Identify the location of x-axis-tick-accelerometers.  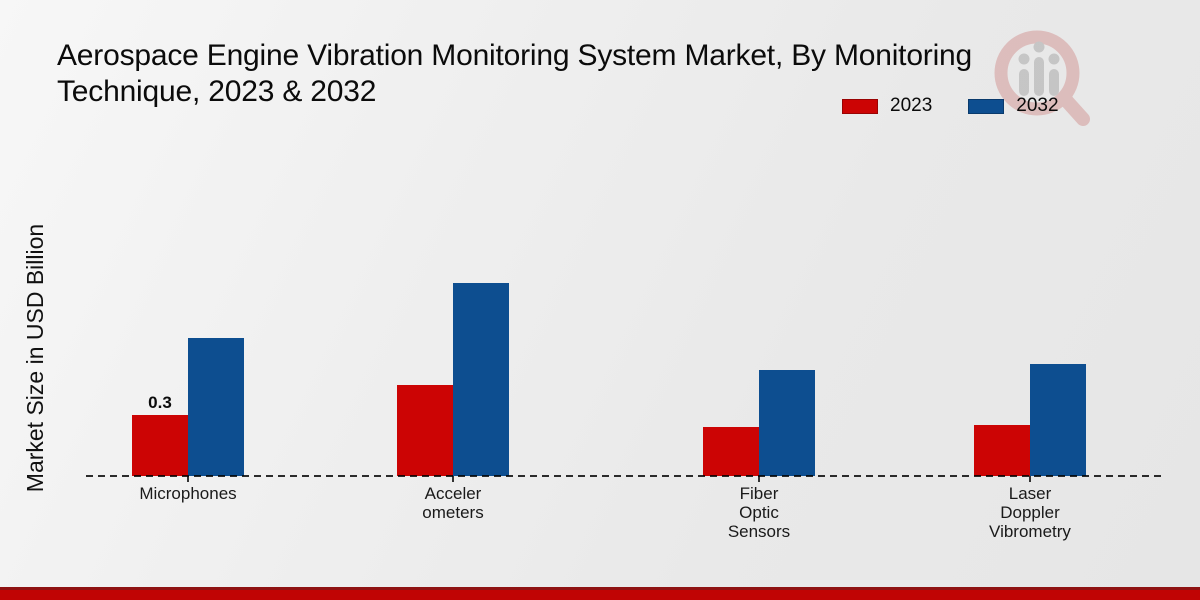
(453, 479).